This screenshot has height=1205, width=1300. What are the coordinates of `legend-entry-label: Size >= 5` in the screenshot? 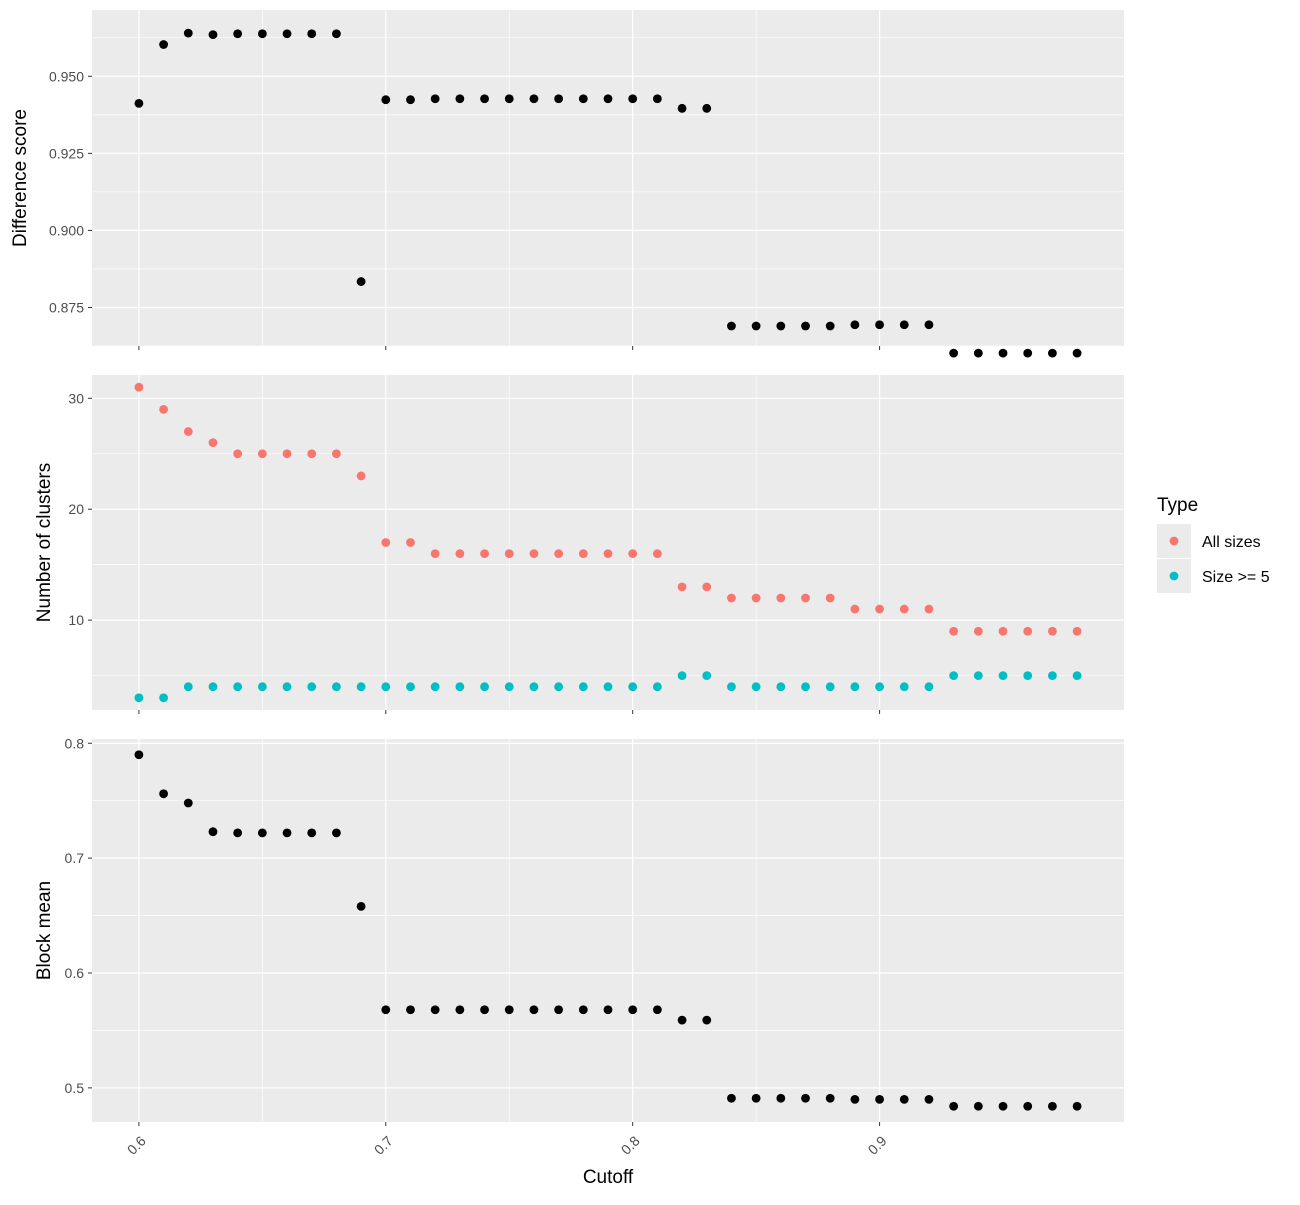 It's located at (1236, 577).